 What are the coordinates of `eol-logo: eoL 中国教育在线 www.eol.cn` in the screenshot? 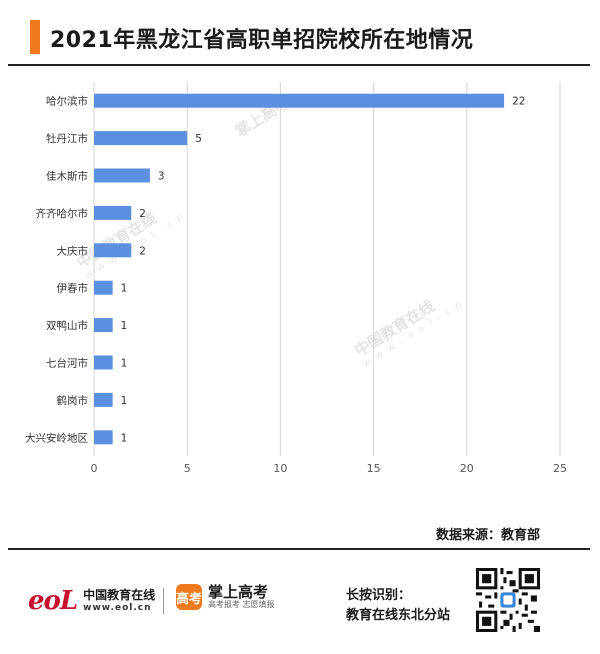 It's located at (91, 601).